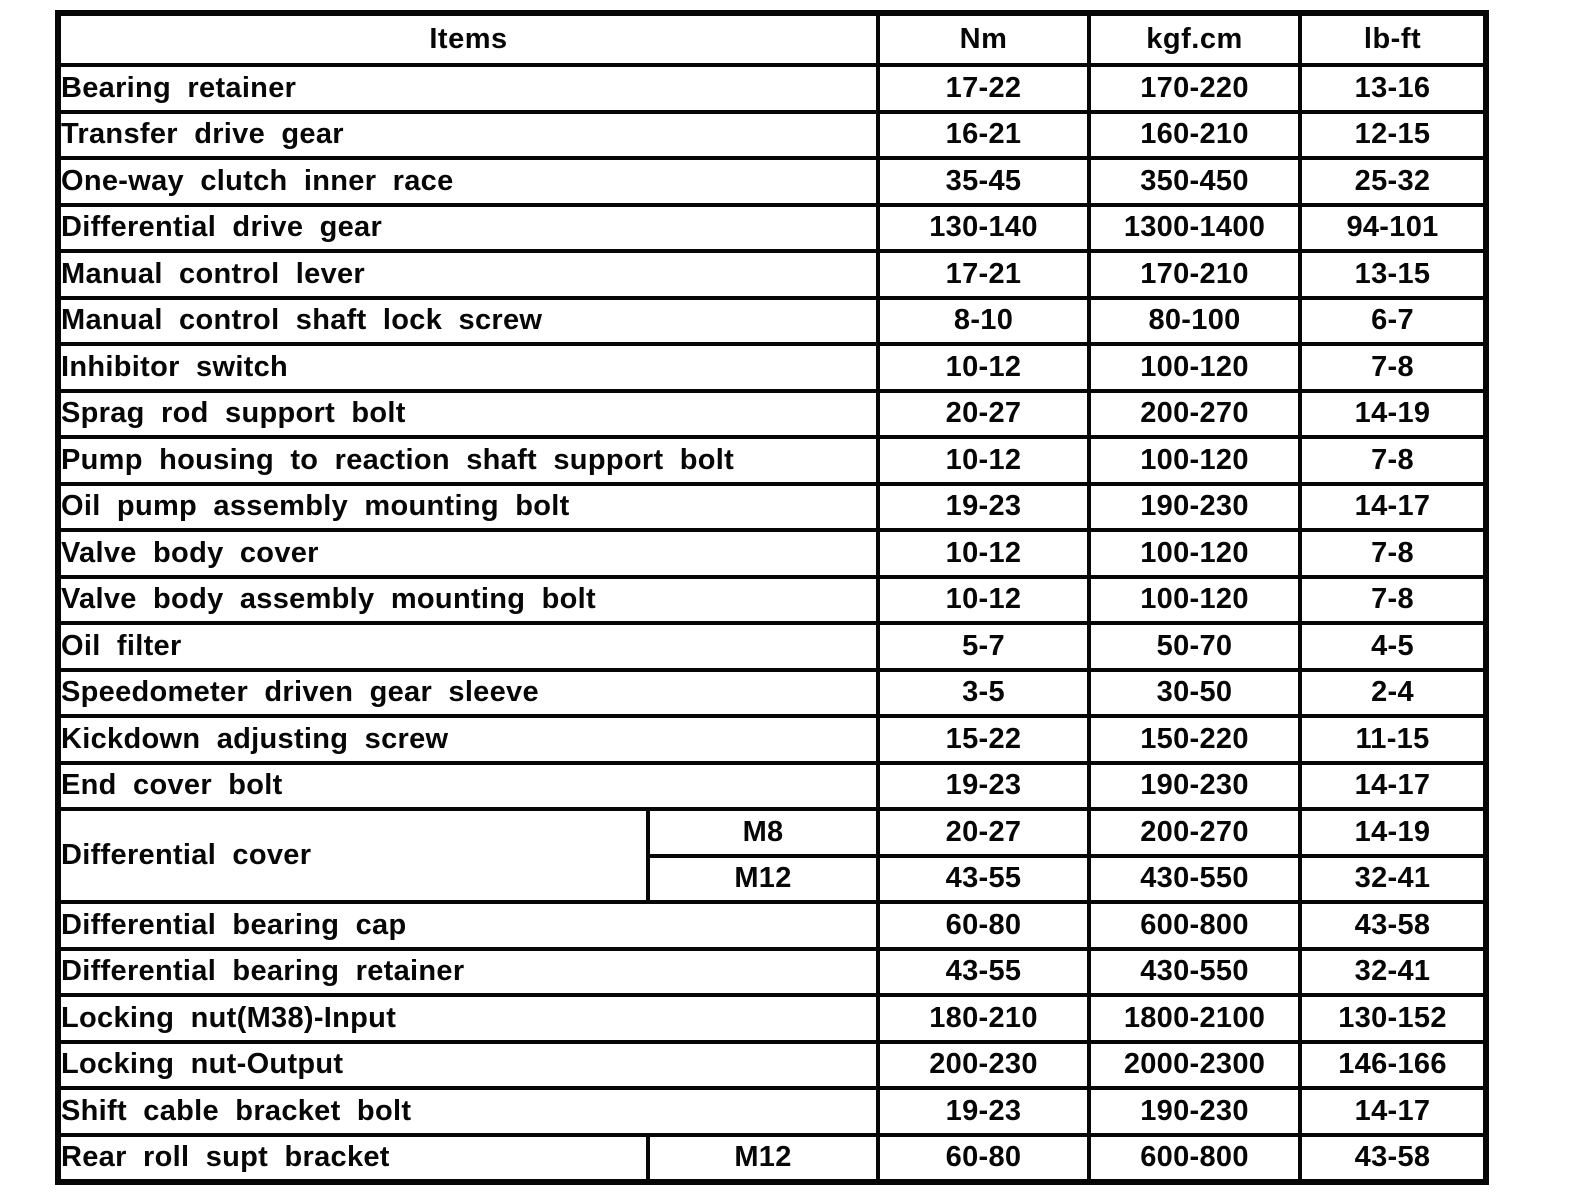 This screenshot has height=1198, width=1584. I want to click on nm-cell: 200-230, so click(984, 1064).